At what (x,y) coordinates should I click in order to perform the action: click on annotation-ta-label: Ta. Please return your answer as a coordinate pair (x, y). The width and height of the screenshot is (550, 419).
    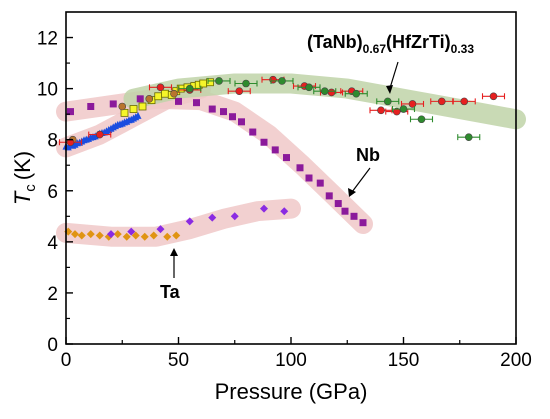
    Looking at the image, I should click on (170, 292).